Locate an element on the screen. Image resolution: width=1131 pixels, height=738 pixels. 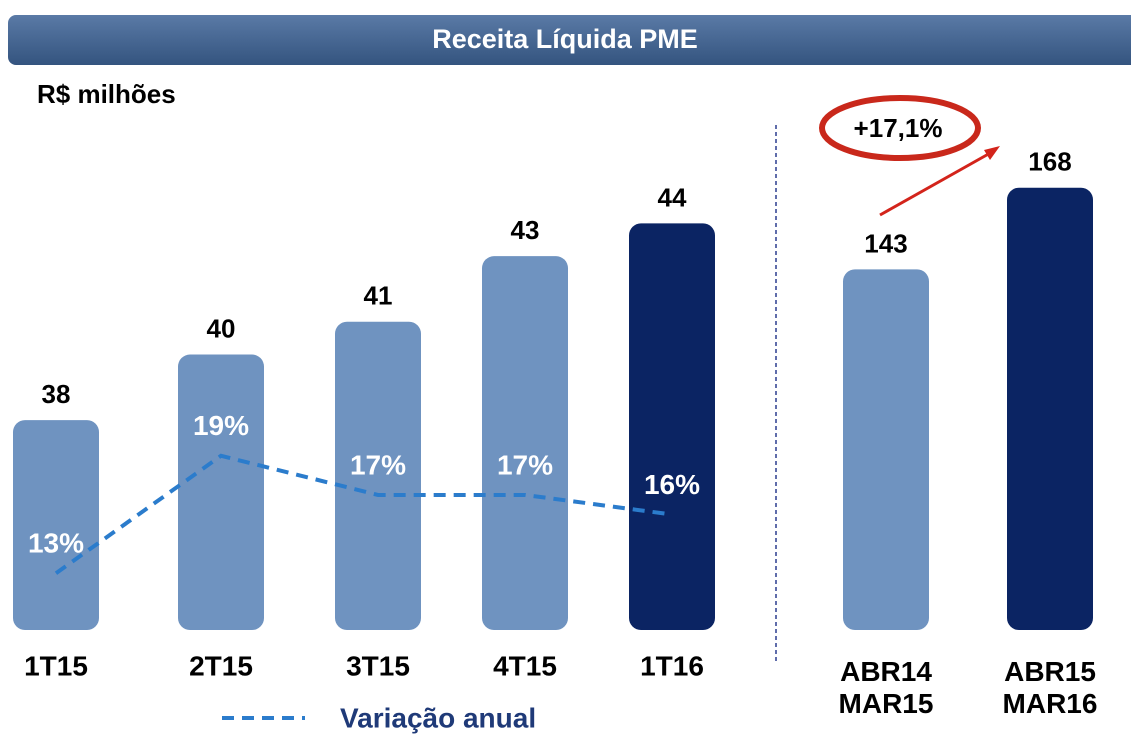
value-label: 38 is located at coordinates (56, 394).